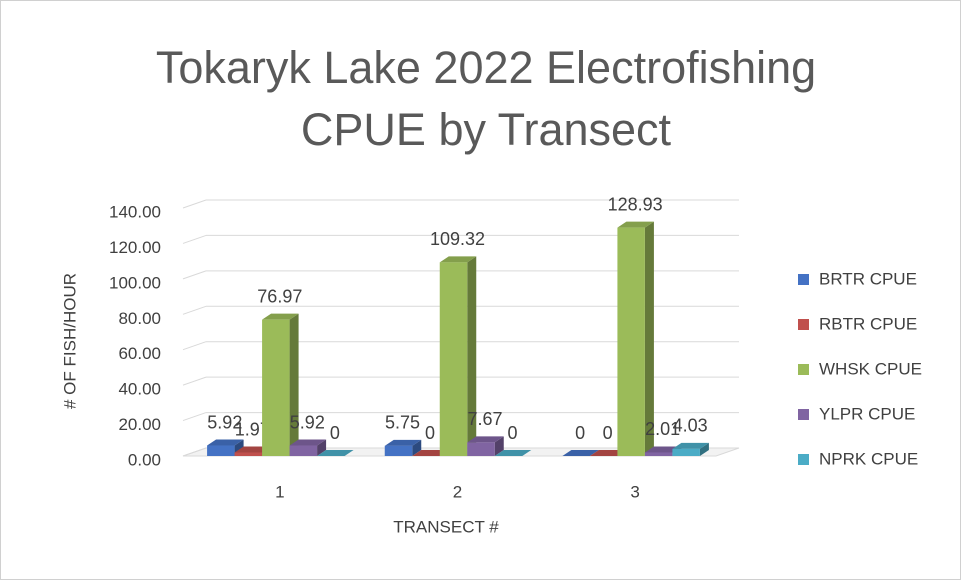  I want to click on data-label: 5.75, so click(402, 423).